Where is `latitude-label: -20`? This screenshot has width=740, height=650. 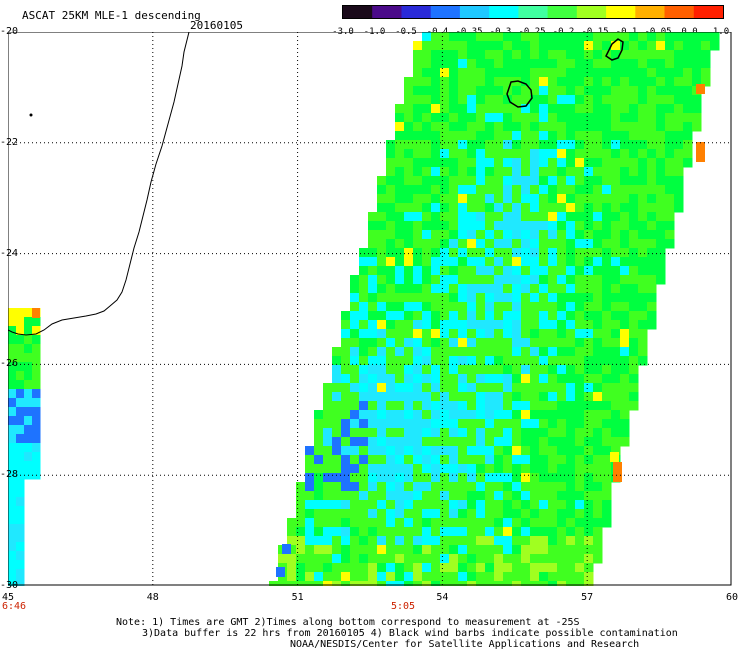 latitude-label: -20 is located at coordinates (9, 31).